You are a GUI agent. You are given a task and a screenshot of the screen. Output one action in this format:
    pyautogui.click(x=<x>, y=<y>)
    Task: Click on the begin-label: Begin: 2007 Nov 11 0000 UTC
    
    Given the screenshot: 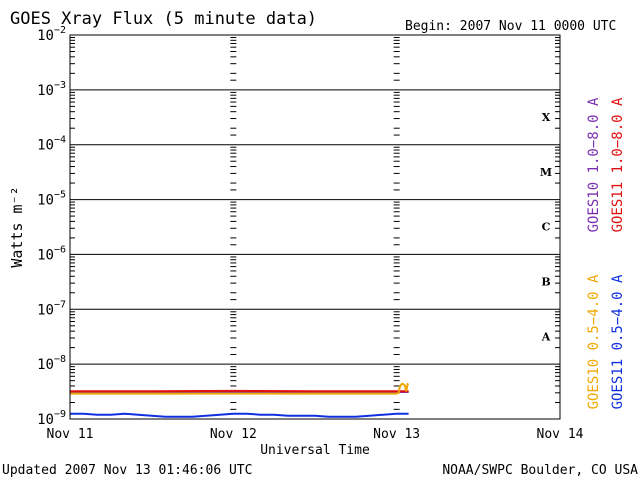 What is the action you would take?
    pyautogui.click(x=510, y=26)
    